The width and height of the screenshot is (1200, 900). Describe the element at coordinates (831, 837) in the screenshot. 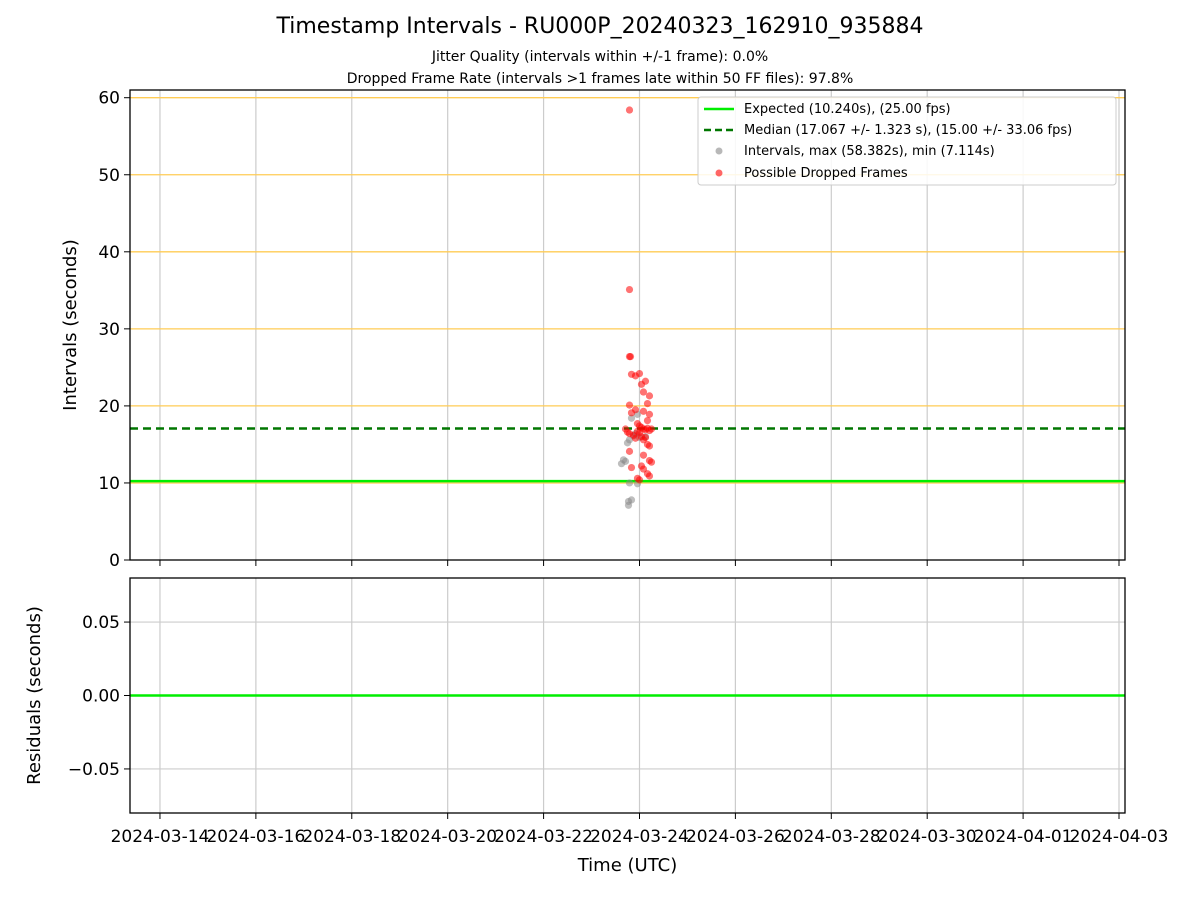

I see `x-tick-label-7: 2024-03-28` at that location.